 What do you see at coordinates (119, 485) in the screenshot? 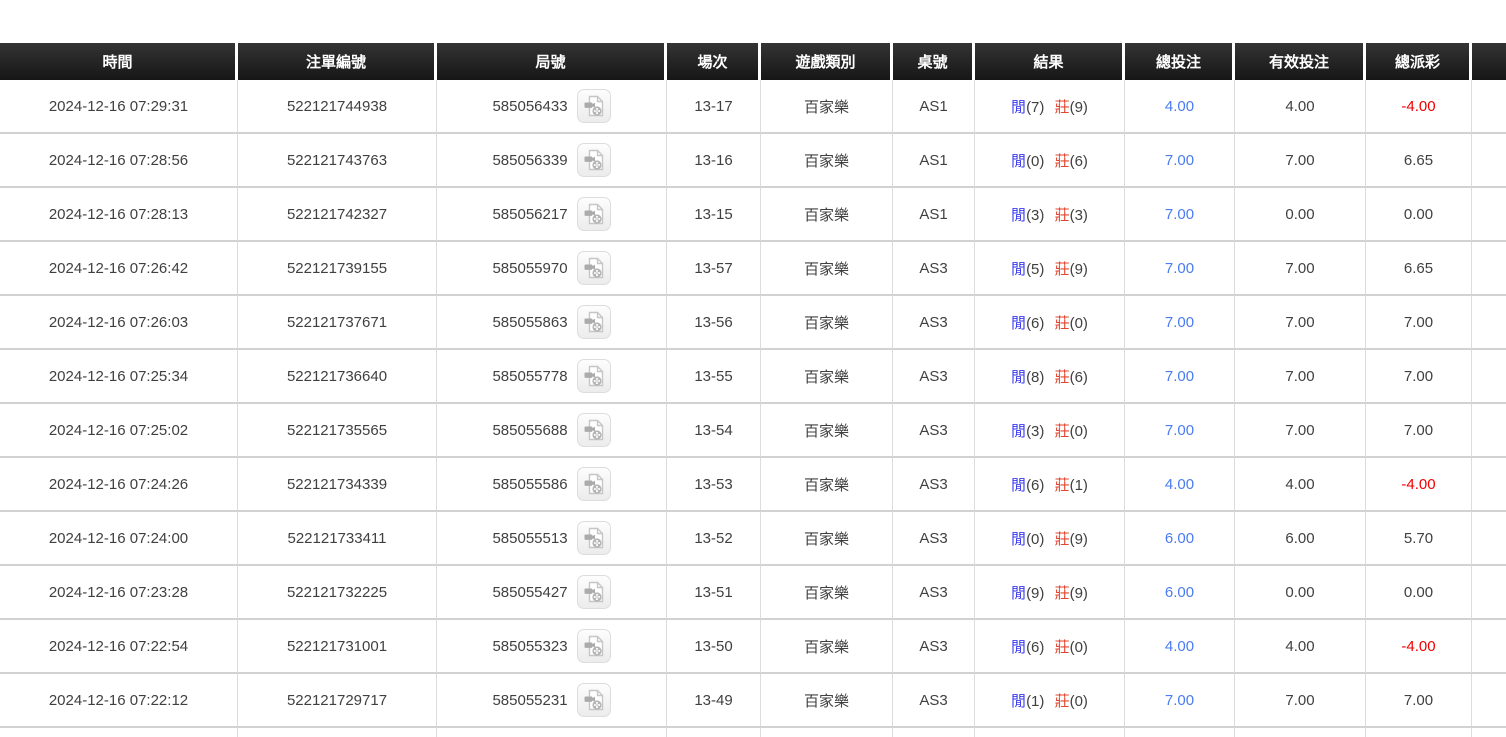
I see `cell-time: 2024-12-16 07:24:26` at bounding box center [119, 485].